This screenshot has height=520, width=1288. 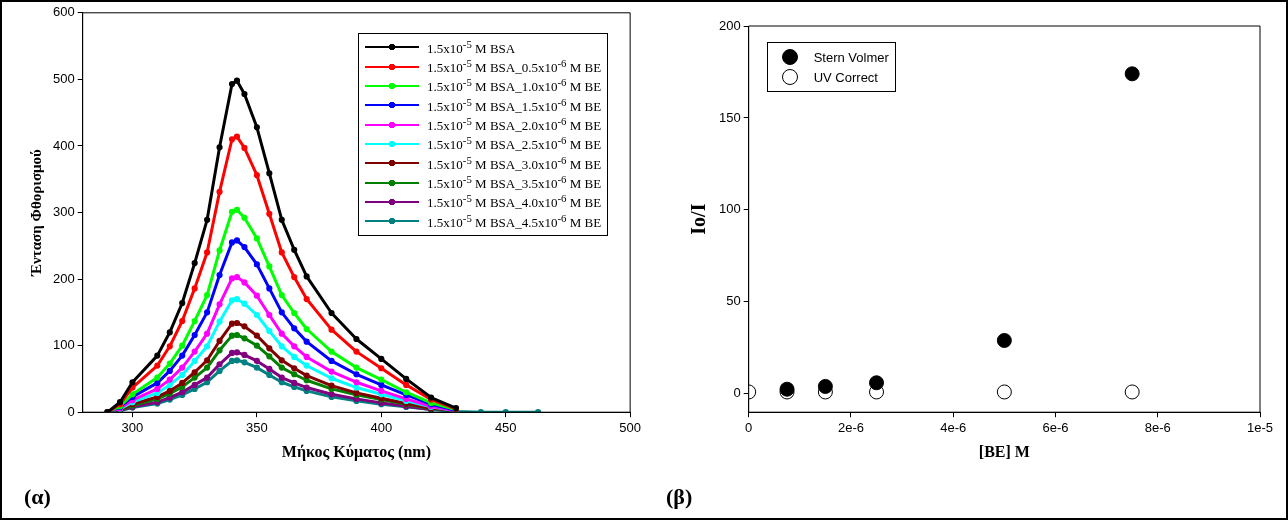 What do you see at coordinates (381, 427) in the screenshot?
I see `x-tick-label: 400` at bounding box center [381, 427].